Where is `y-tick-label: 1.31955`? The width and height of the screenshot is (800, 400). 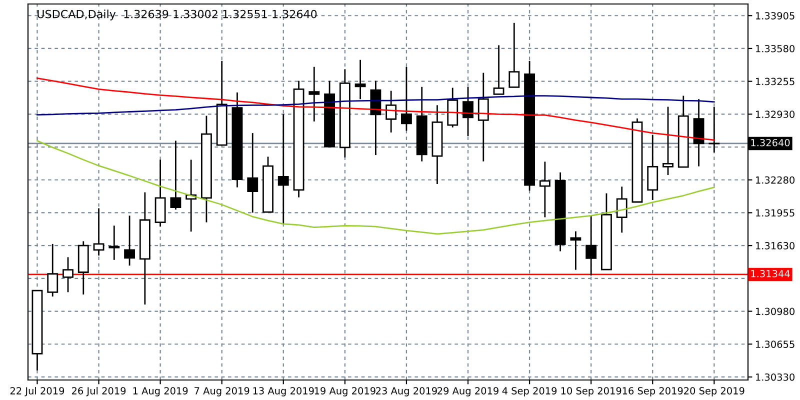 y-tick-label: 1.31955 is located at coordinates (775, 213).